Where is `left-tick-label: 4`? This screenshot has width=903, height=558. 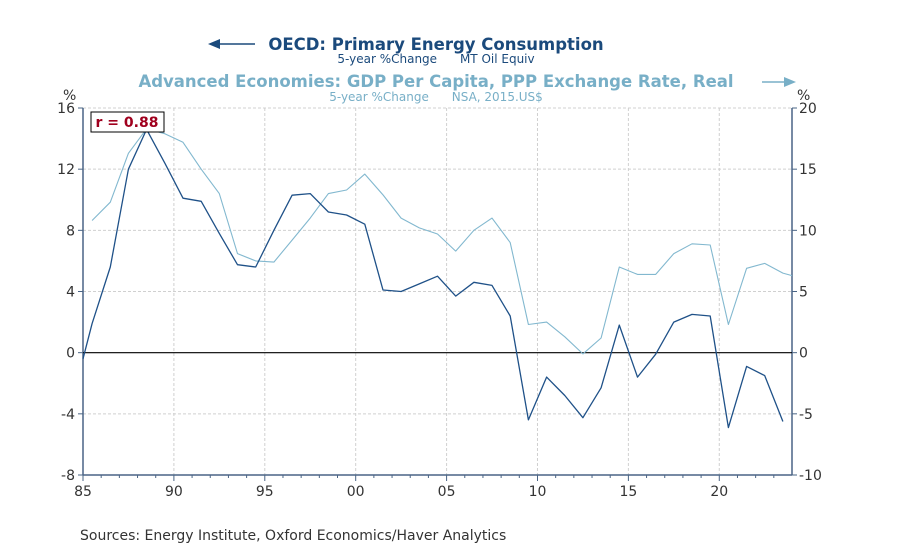 left-tick-label: 4 is located at coordinates (70, 293).